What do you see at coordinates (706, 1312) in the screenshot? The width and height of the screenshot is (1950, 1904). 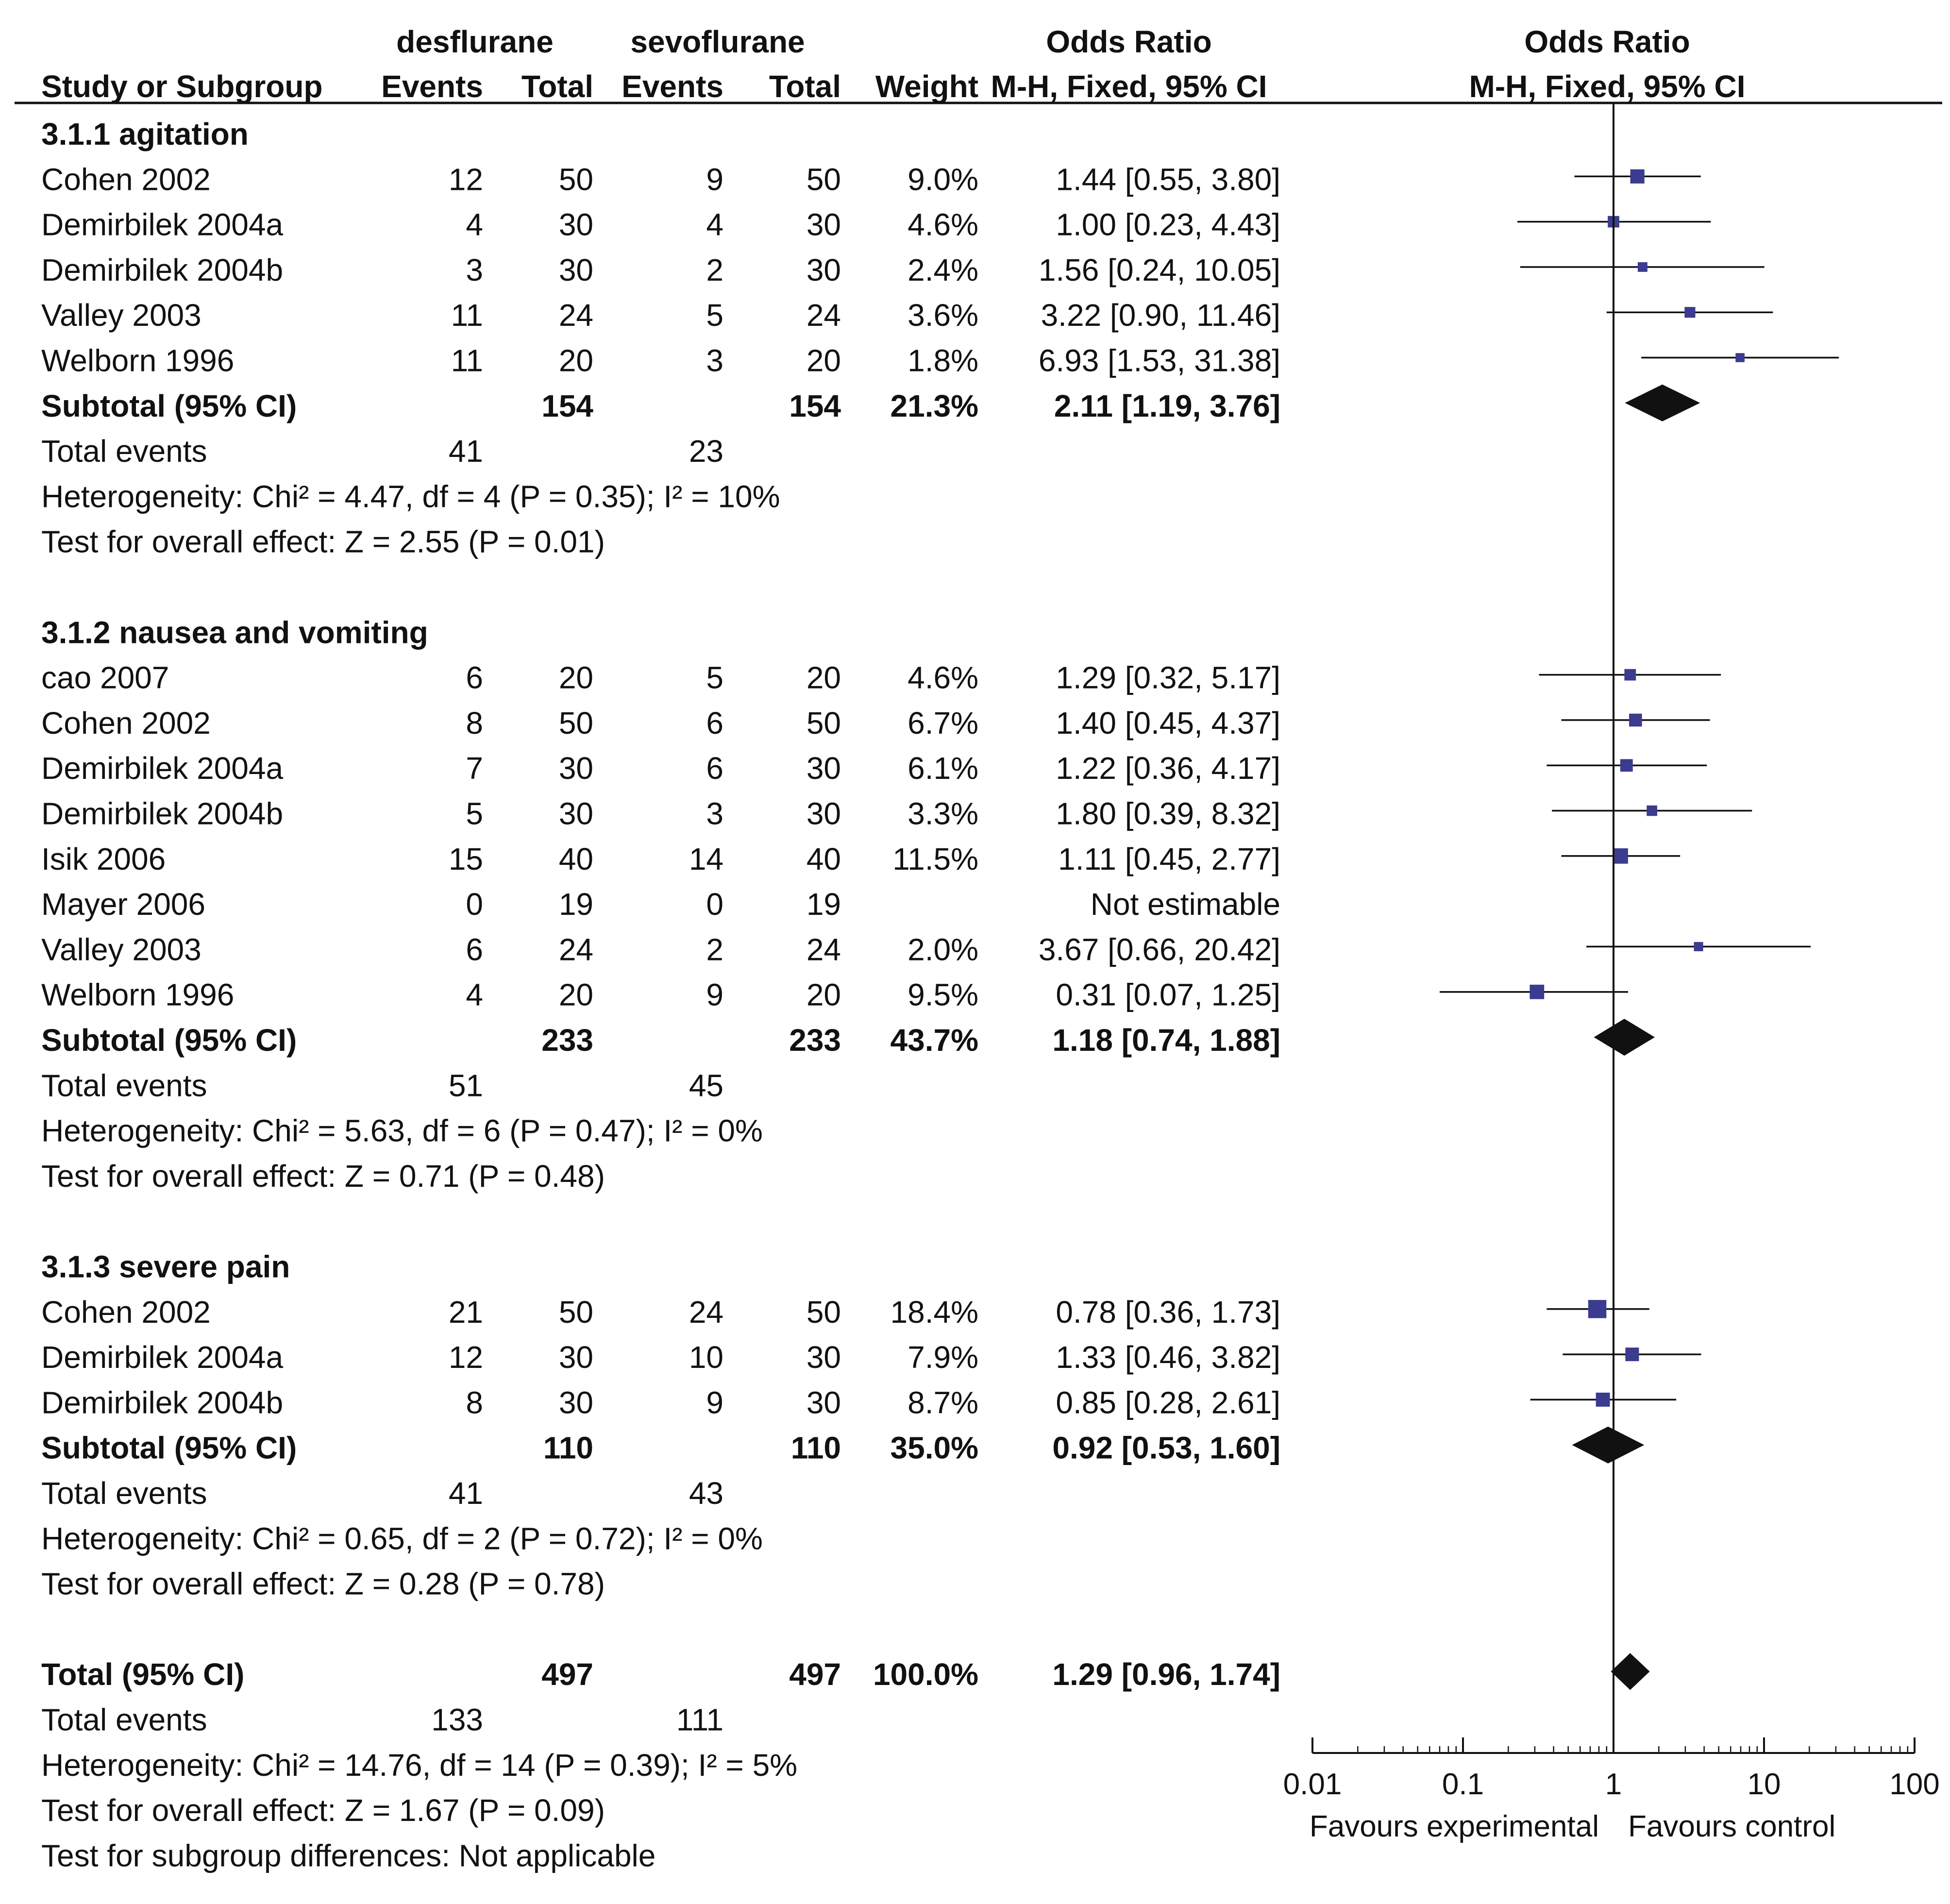 I see `events2-value: 24` at bounding box center [706, 1312].